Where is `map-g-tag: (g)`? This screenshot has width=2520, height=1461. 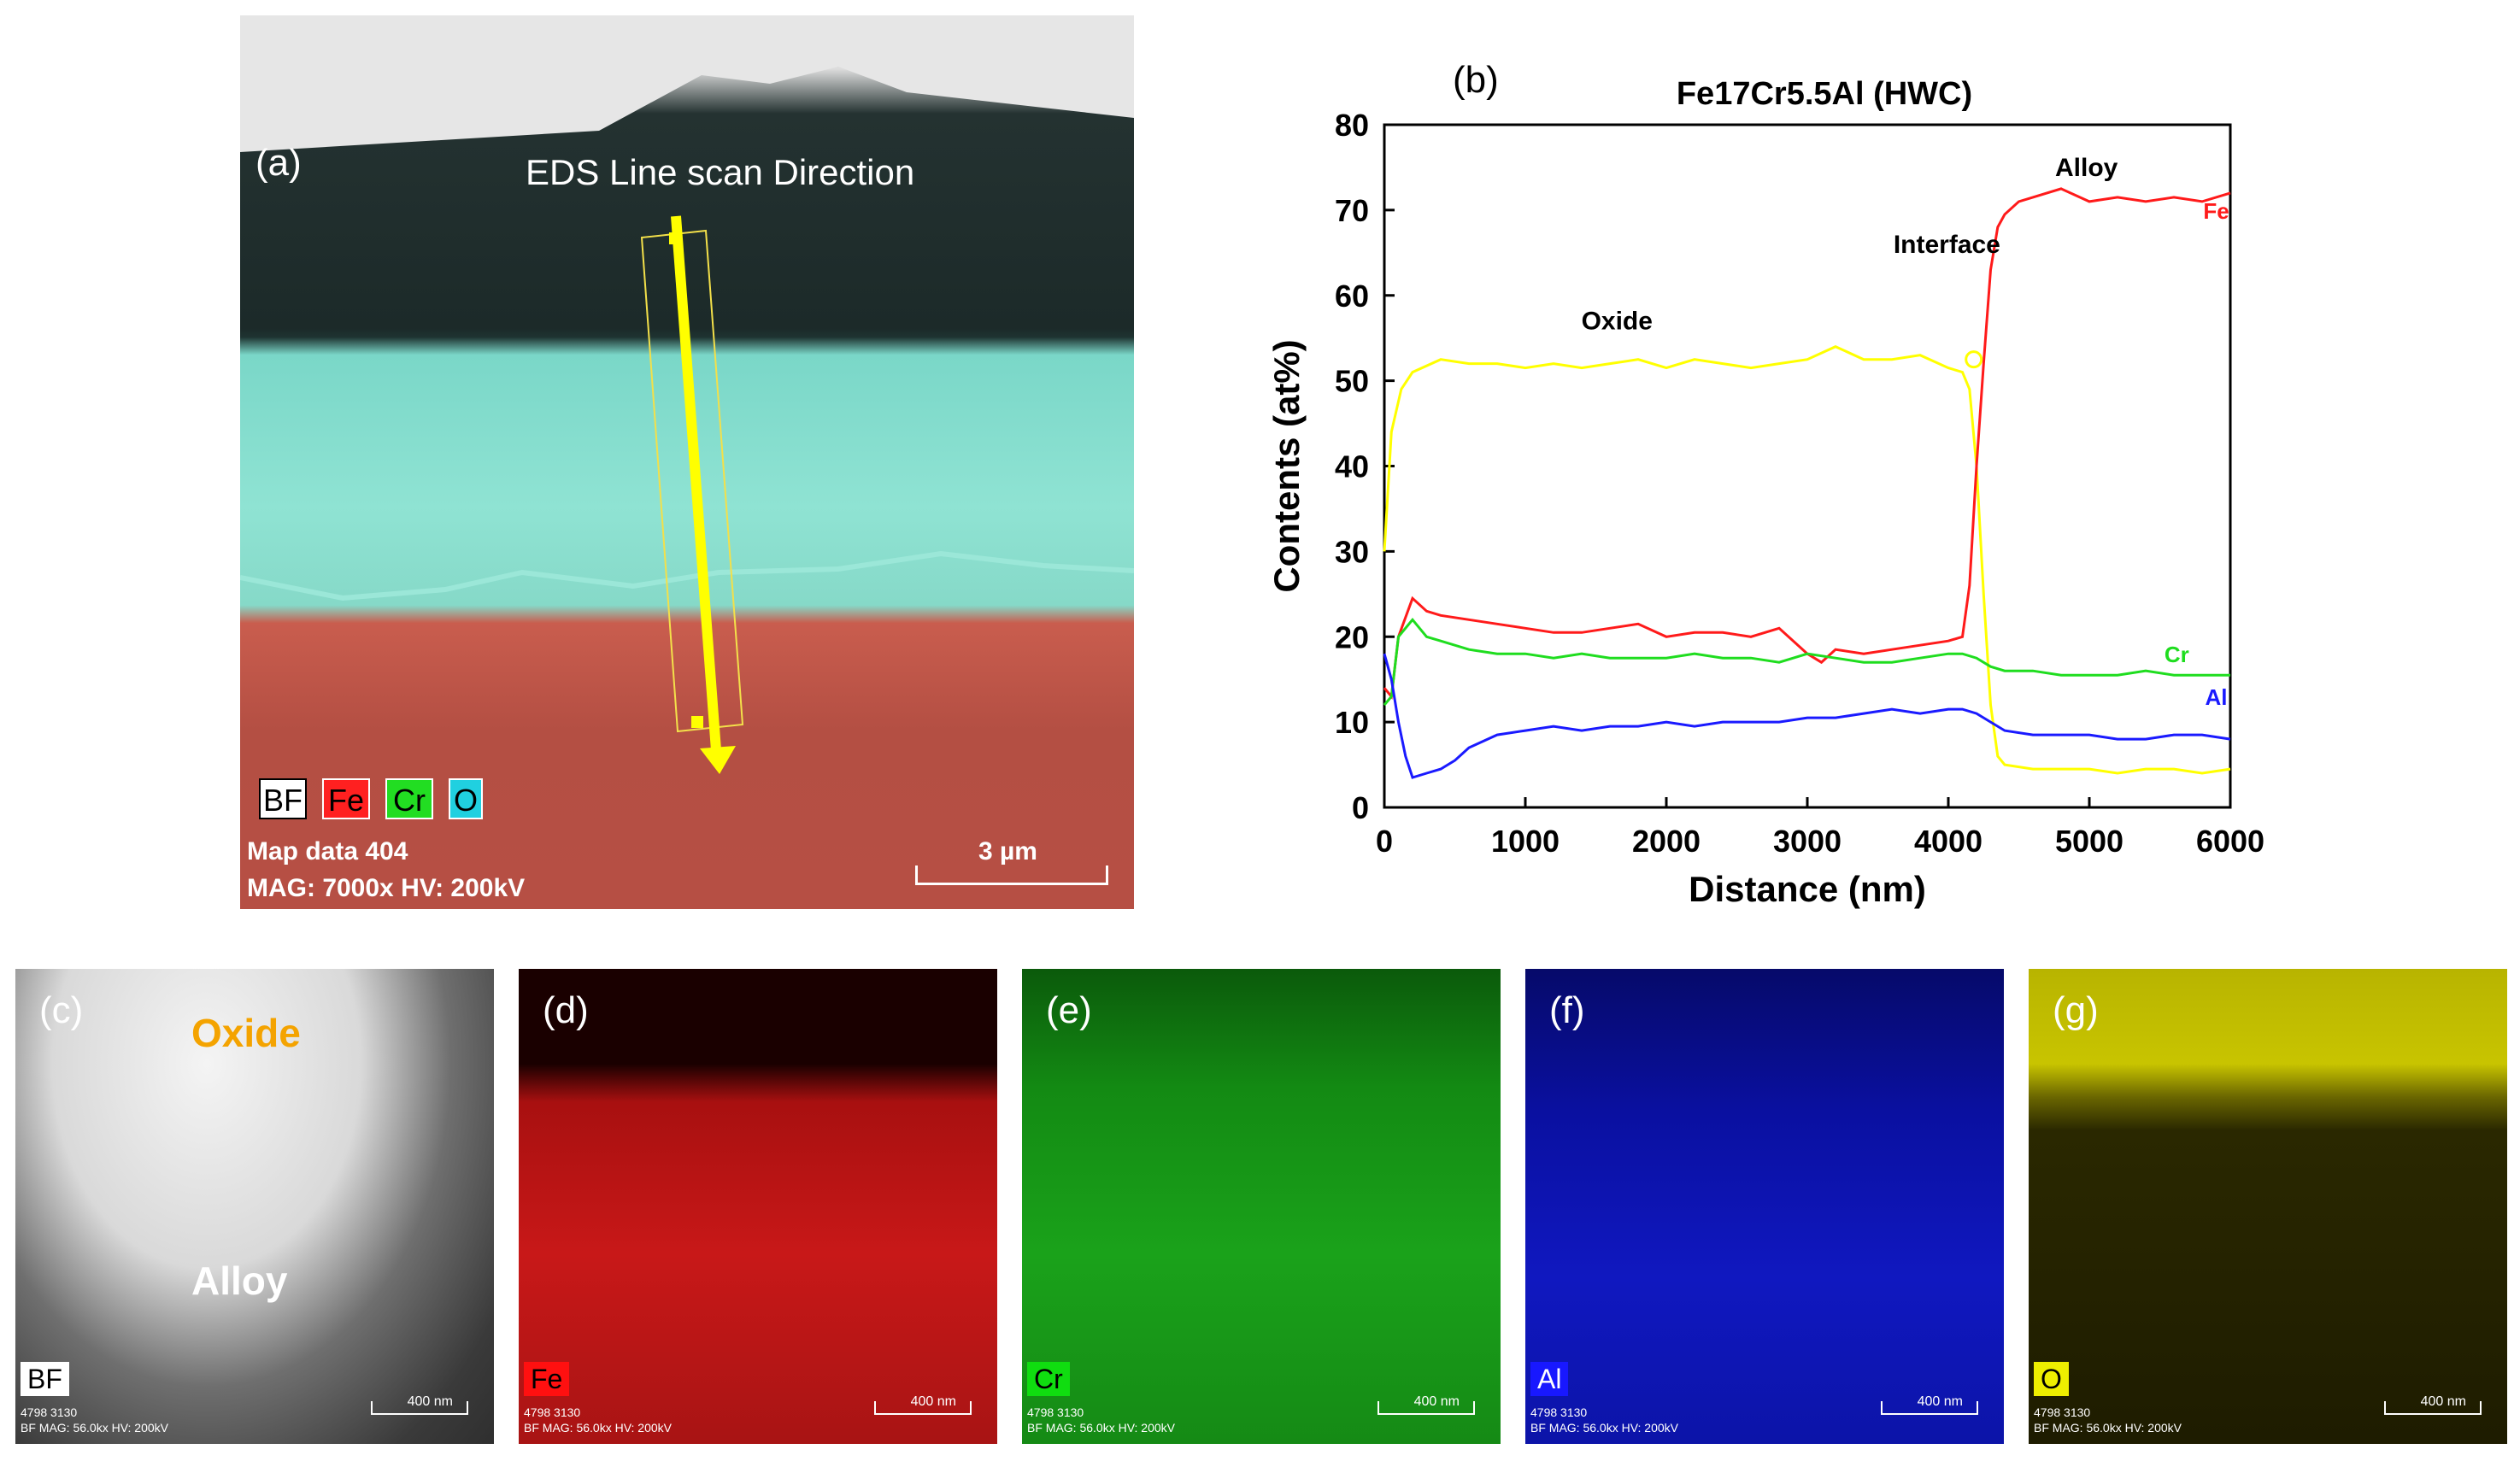 map-g-tag: (g) is located at coordinates (2076, 1010).